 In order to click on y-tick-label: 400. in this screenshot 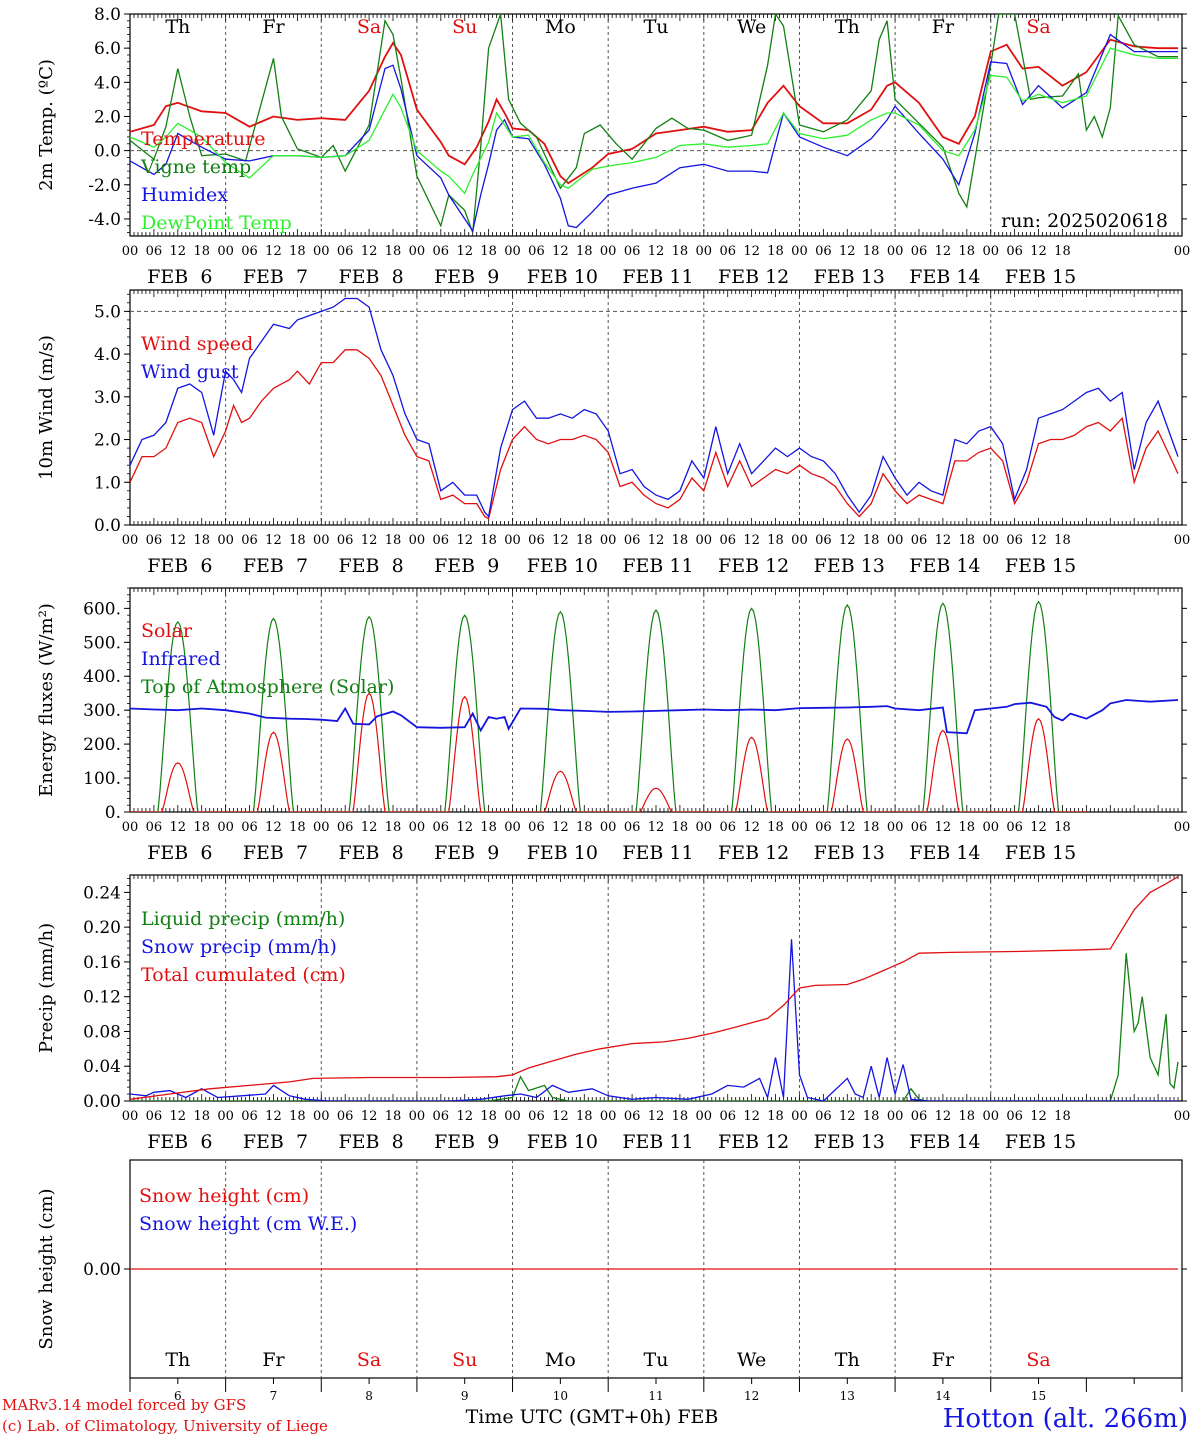, I will do `click(102, 677)`.